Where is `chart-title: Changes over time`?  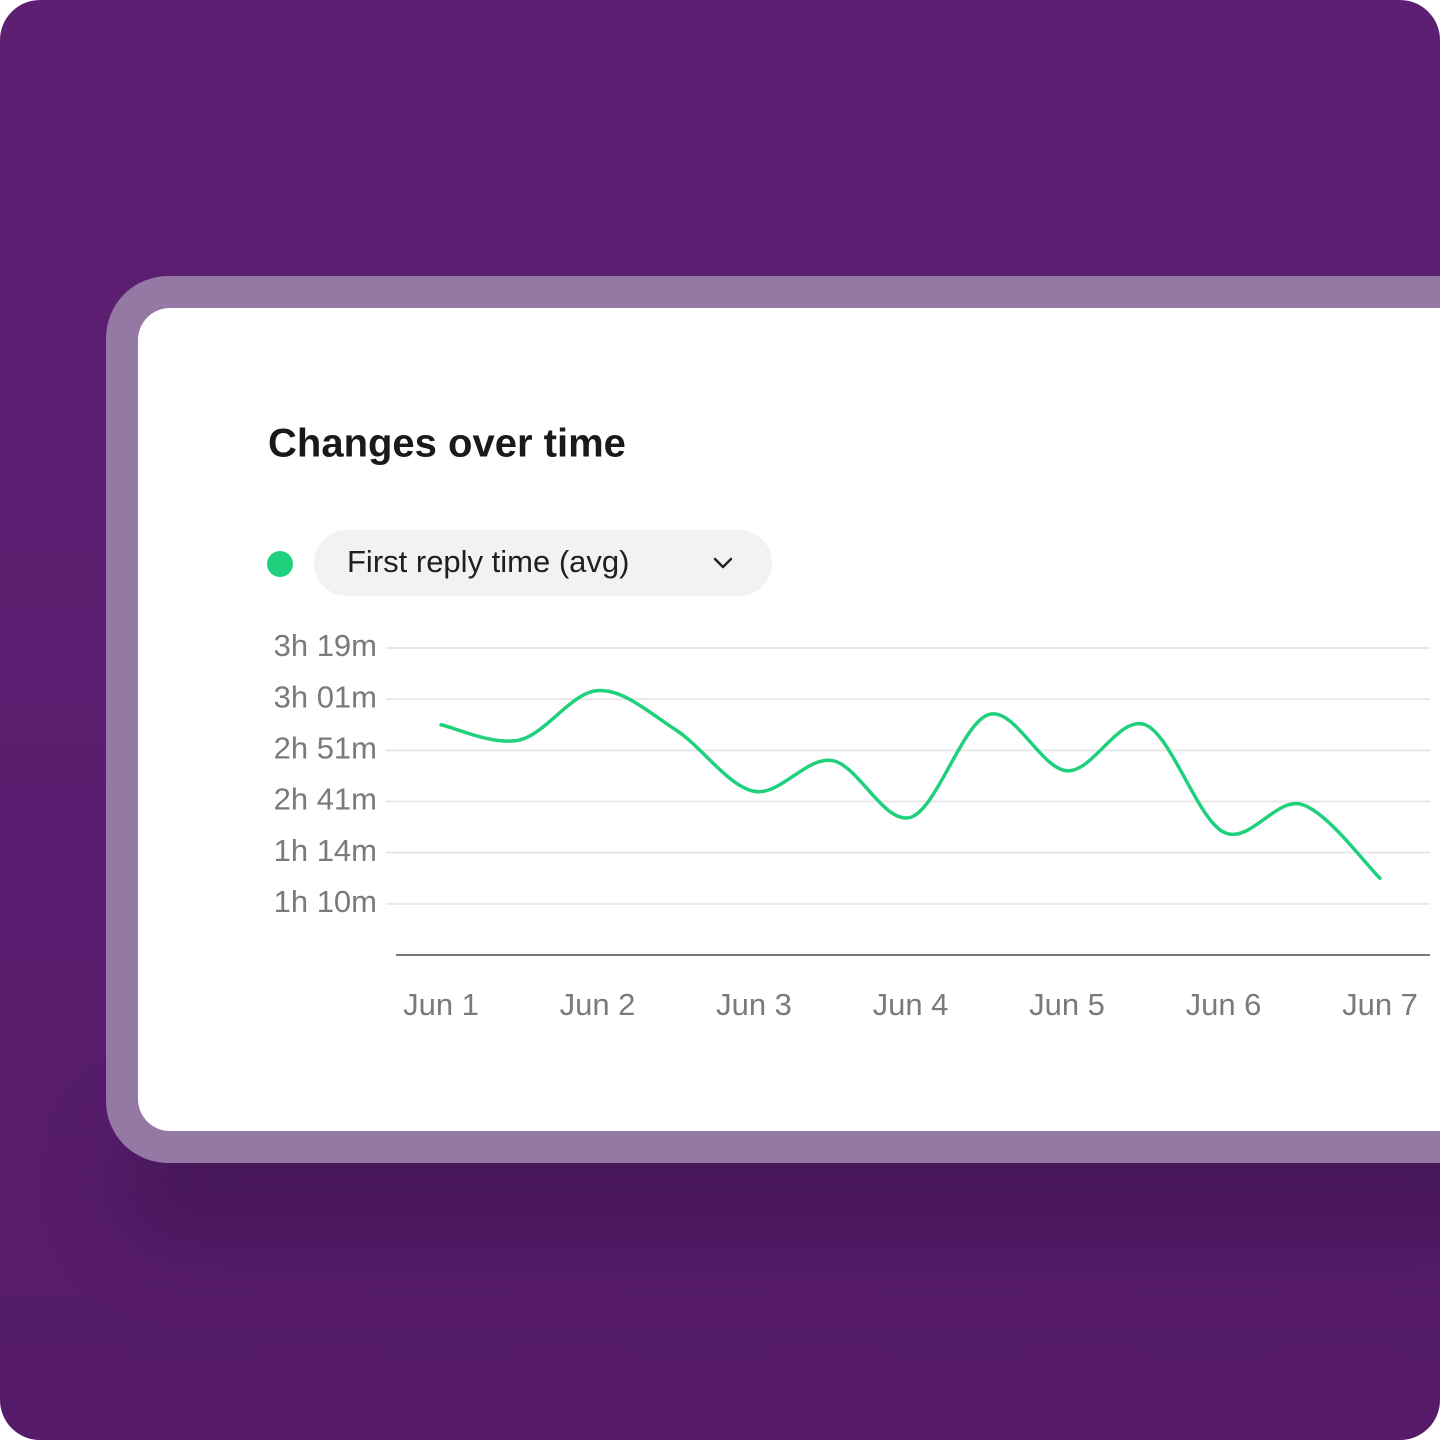
chart-title: Changes over time is located at coordinates (447, 444).